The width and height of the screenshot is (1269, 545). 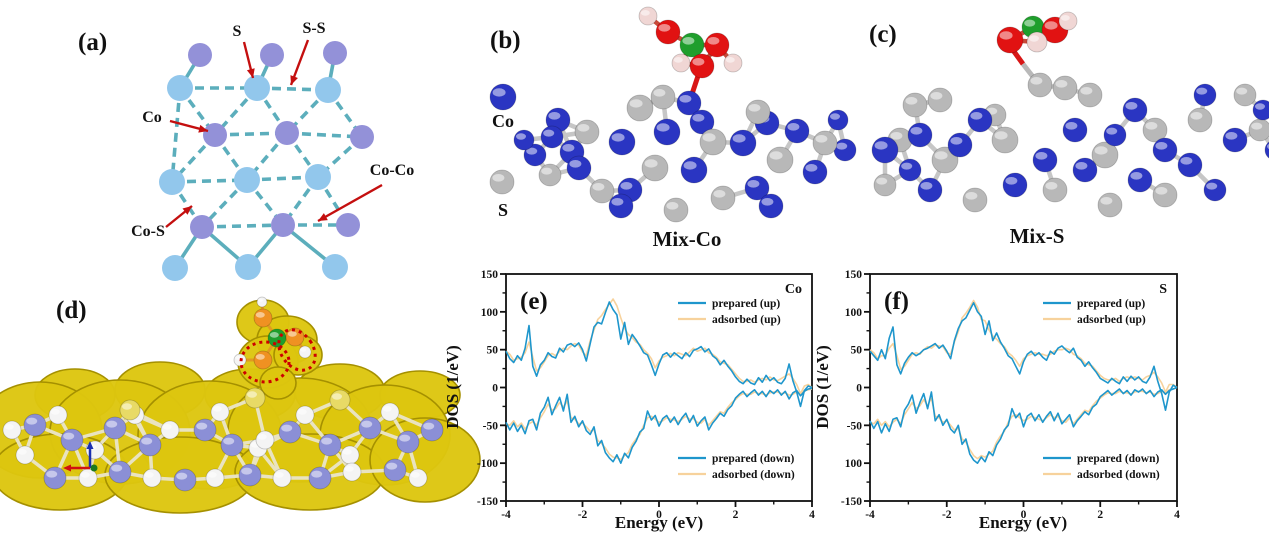 I want to click on chart-e-xlabel: Energy (eV), so click(x=659, y=522).